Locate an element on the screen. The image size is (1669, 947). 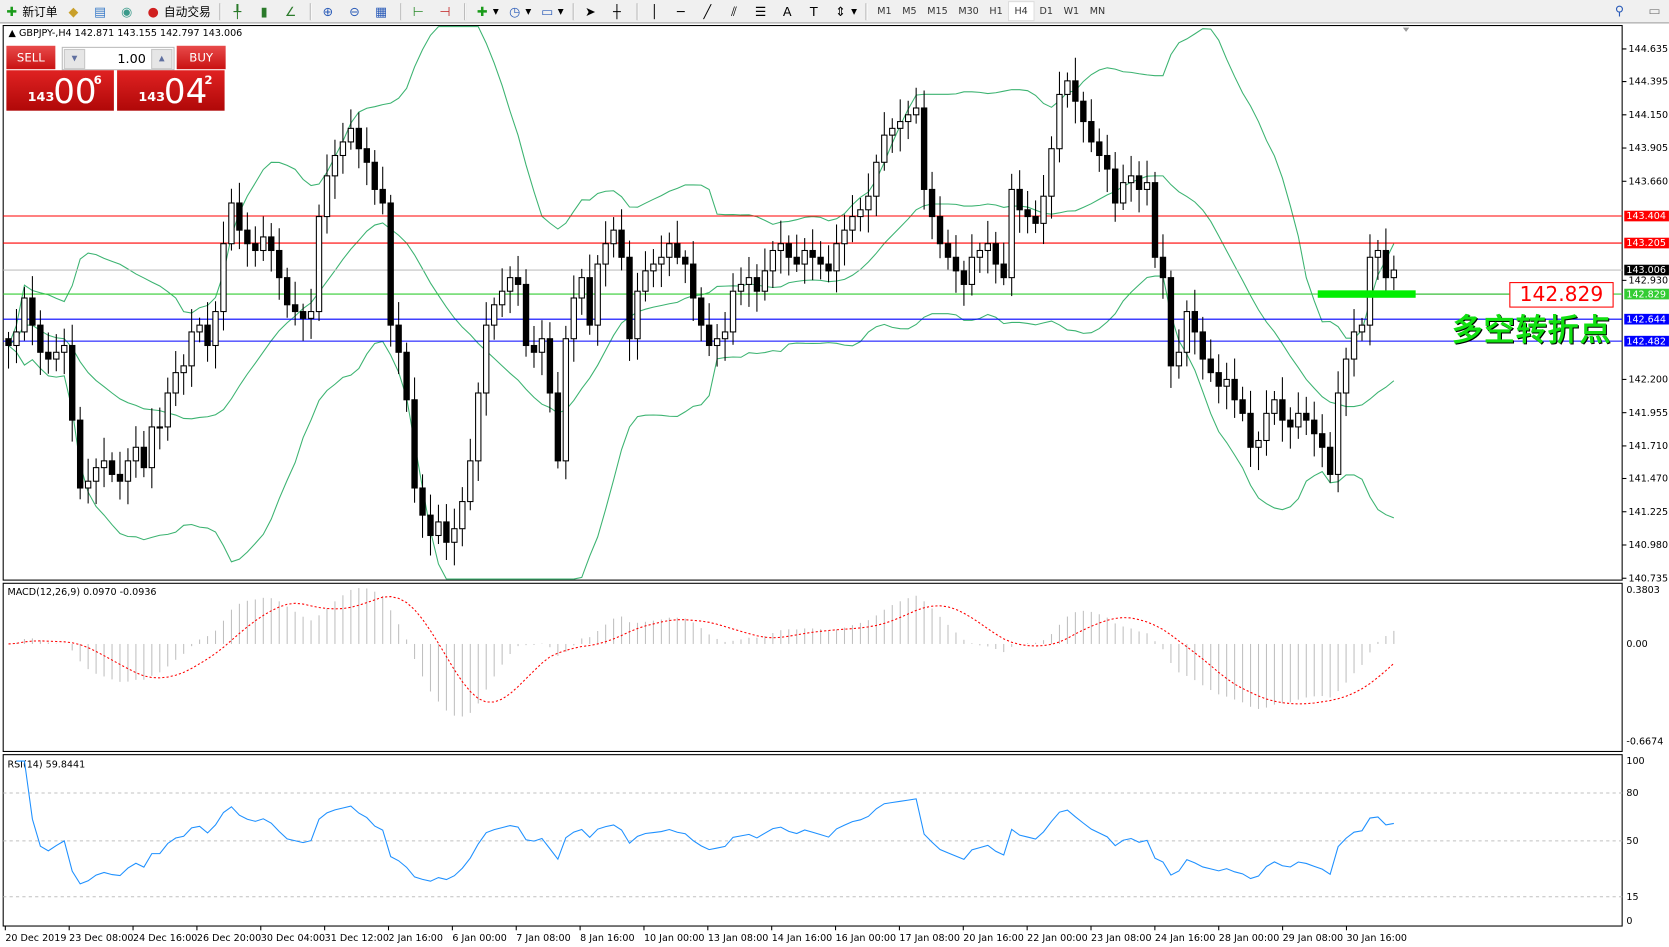
bar-chart-button: ╀ is located at coordinates (239, 11).